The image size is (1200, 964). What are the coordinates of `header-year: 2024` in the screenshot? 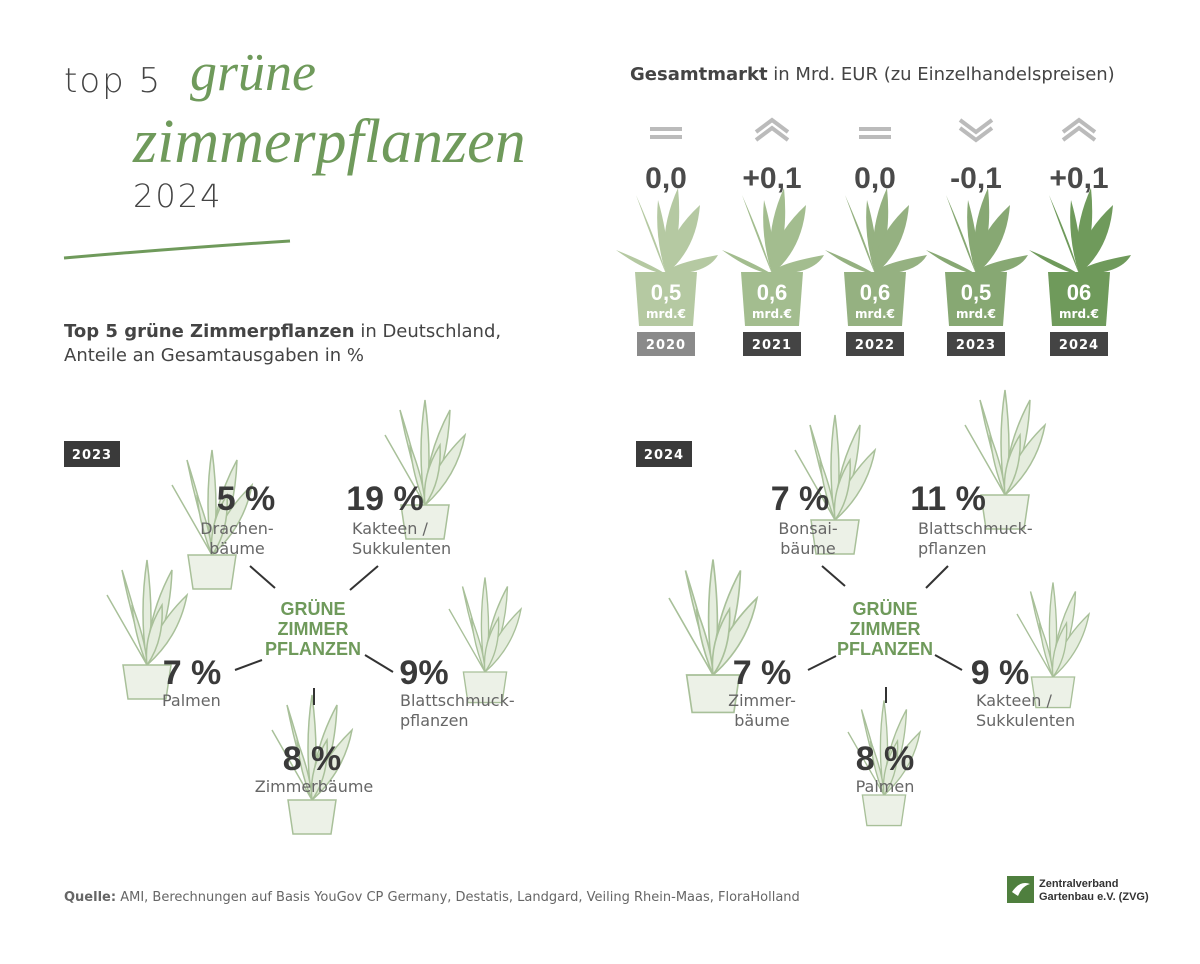 It's located at (177, 196).